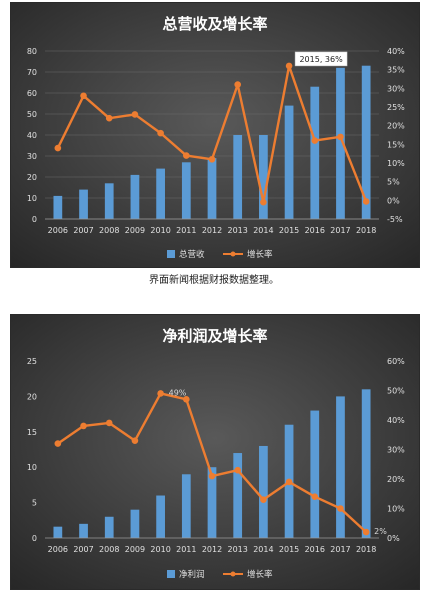 The height and width of the screenshot is (592, 428). I want to click on data-label: 49%, so click(178, 392).